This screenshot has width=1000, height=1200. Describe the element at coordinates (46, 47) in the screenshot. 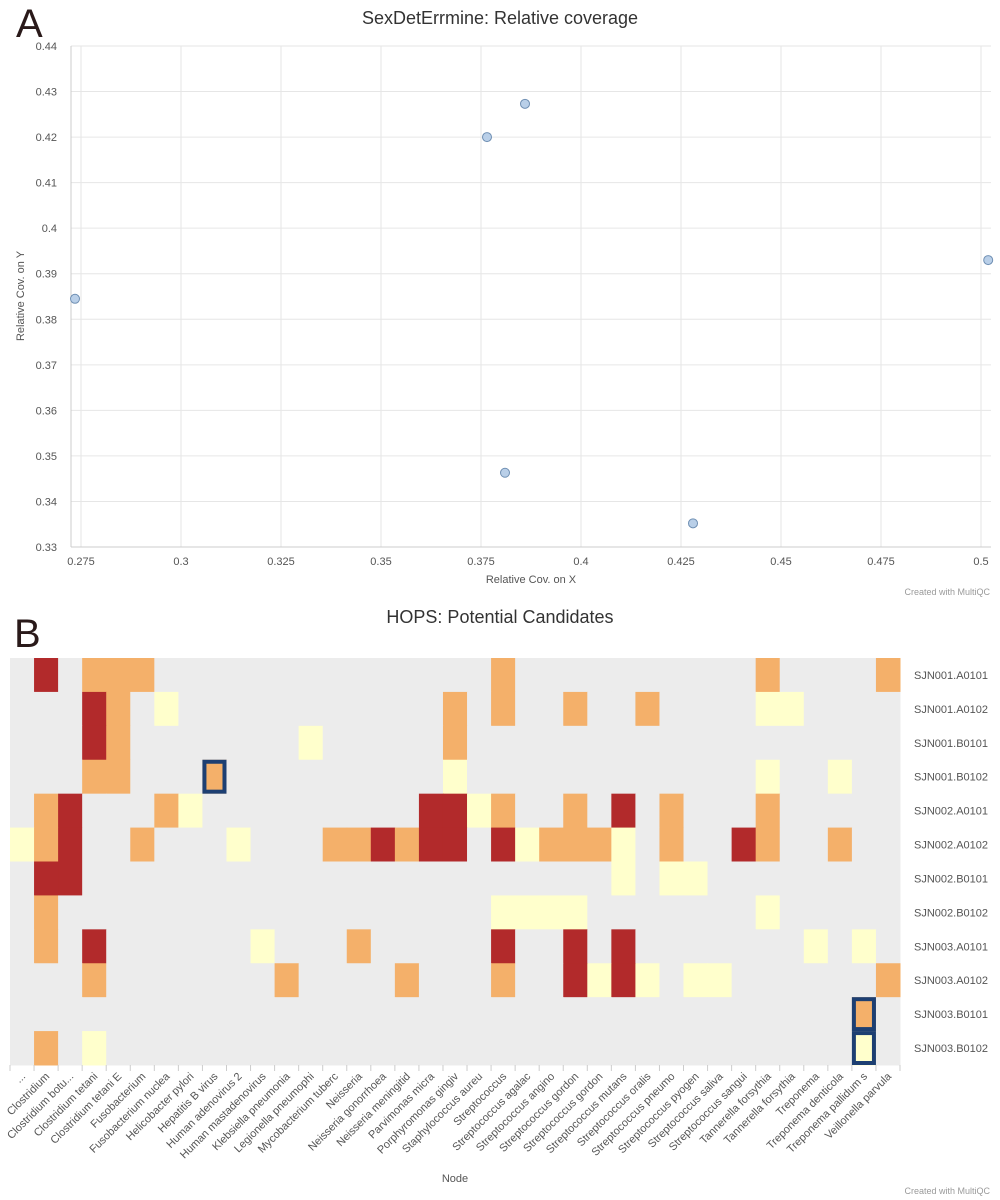

I see `y-tick-label: 0.44` at that location.